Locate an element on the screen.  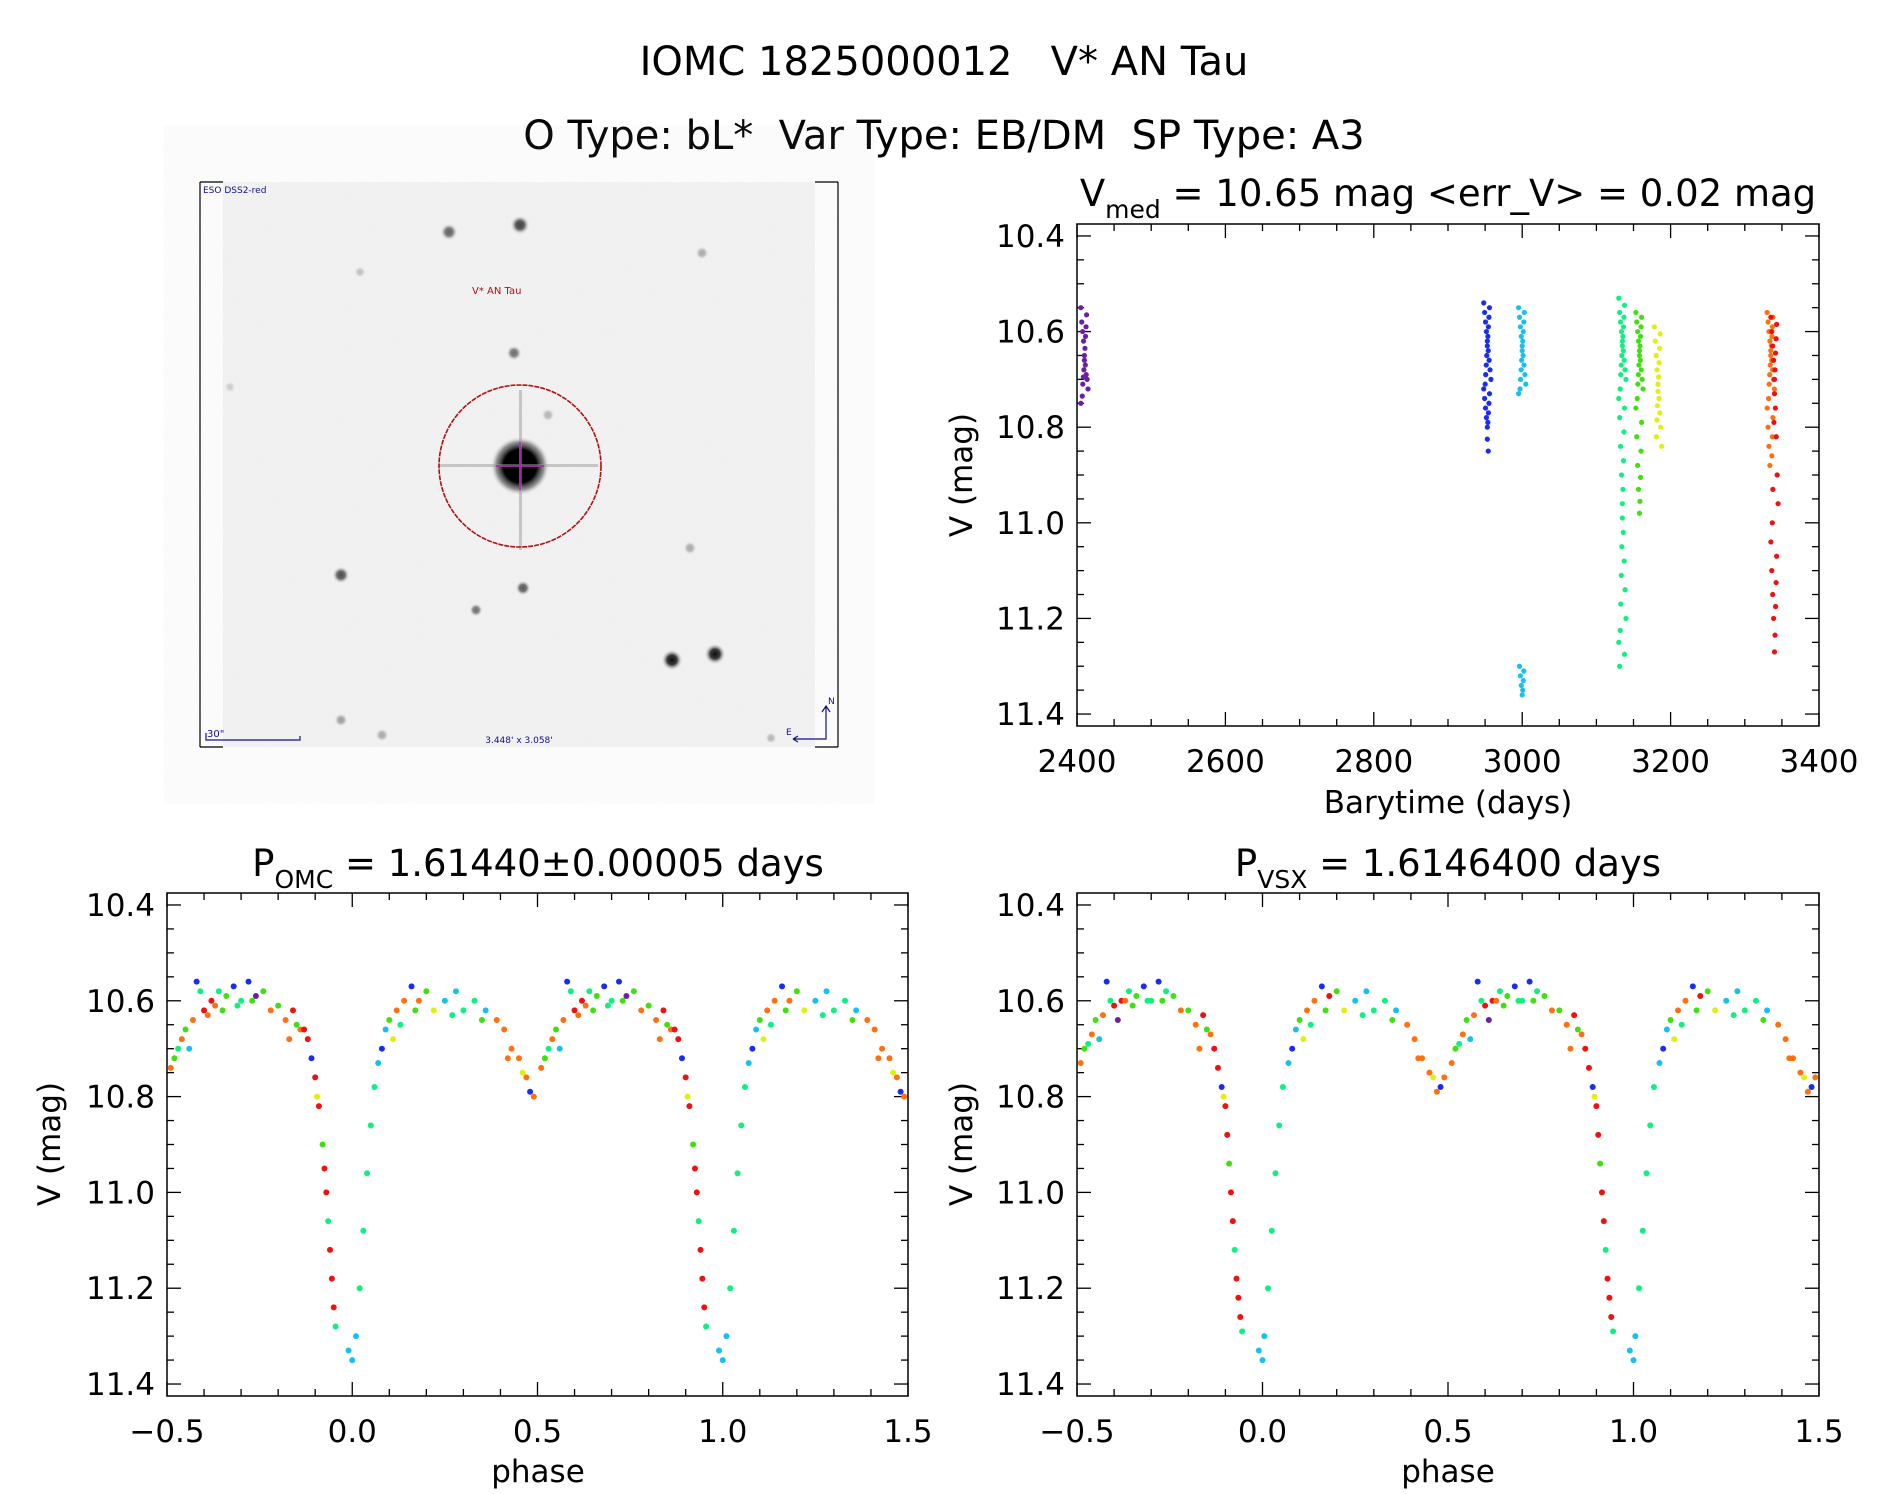
star is located at coordinates (690, 548).